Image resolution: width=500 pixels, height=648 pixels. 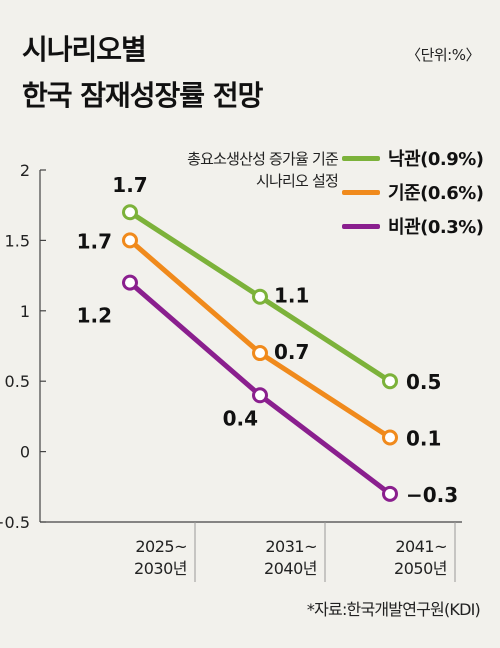 What do you see at coordinates (160, 568) in the screenshot?
I see `x-tick-label: 2030년` at bounding box center [160, 568].